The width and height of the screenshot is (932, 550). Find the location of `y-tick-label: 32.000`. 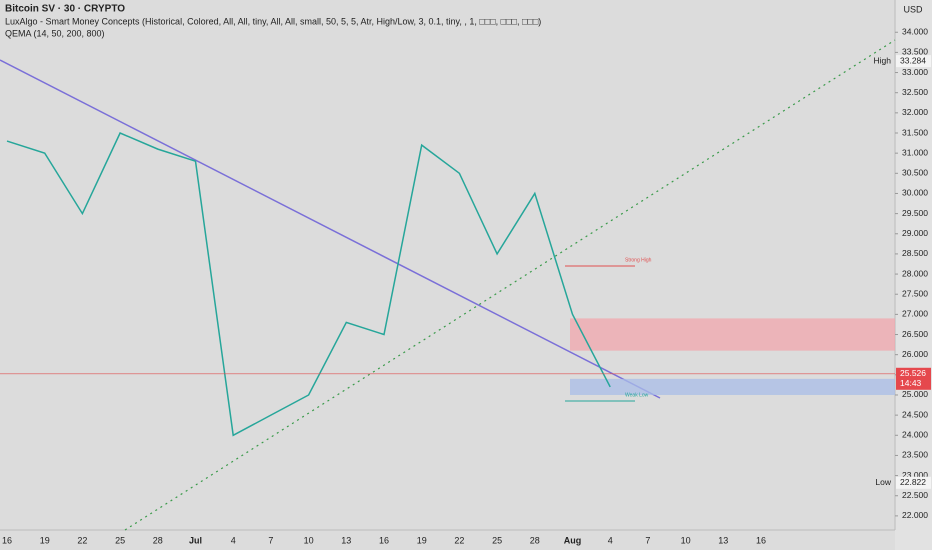

y-tick-label: 32.000 is located at coordinates (915, 112).